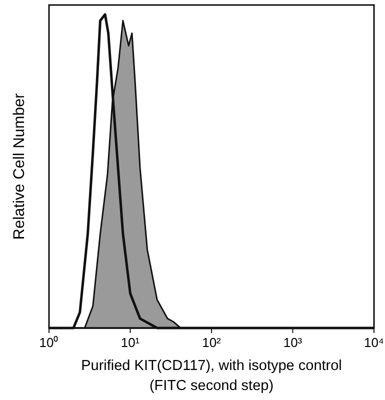 Image resolution: width=385 pixels, height=400 pixels. What do you see at coordinates (212, 342) in the screenshot?
I see `x-tick-label: 10²` at bounding box center [212, 342].